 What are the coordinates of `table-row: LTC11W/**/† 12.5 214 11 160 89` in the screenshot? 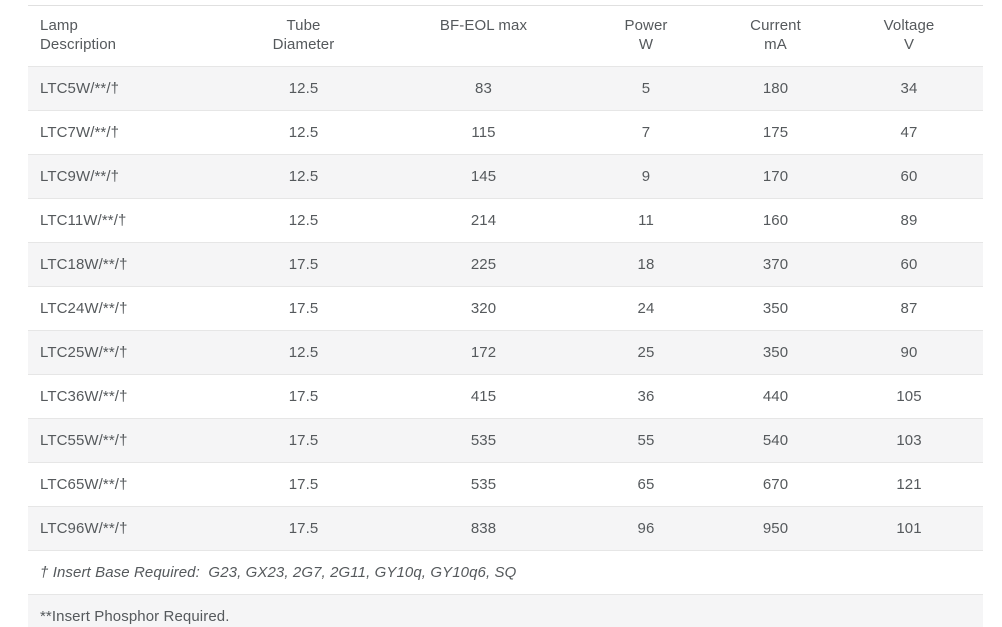 It's located at (505, 220).